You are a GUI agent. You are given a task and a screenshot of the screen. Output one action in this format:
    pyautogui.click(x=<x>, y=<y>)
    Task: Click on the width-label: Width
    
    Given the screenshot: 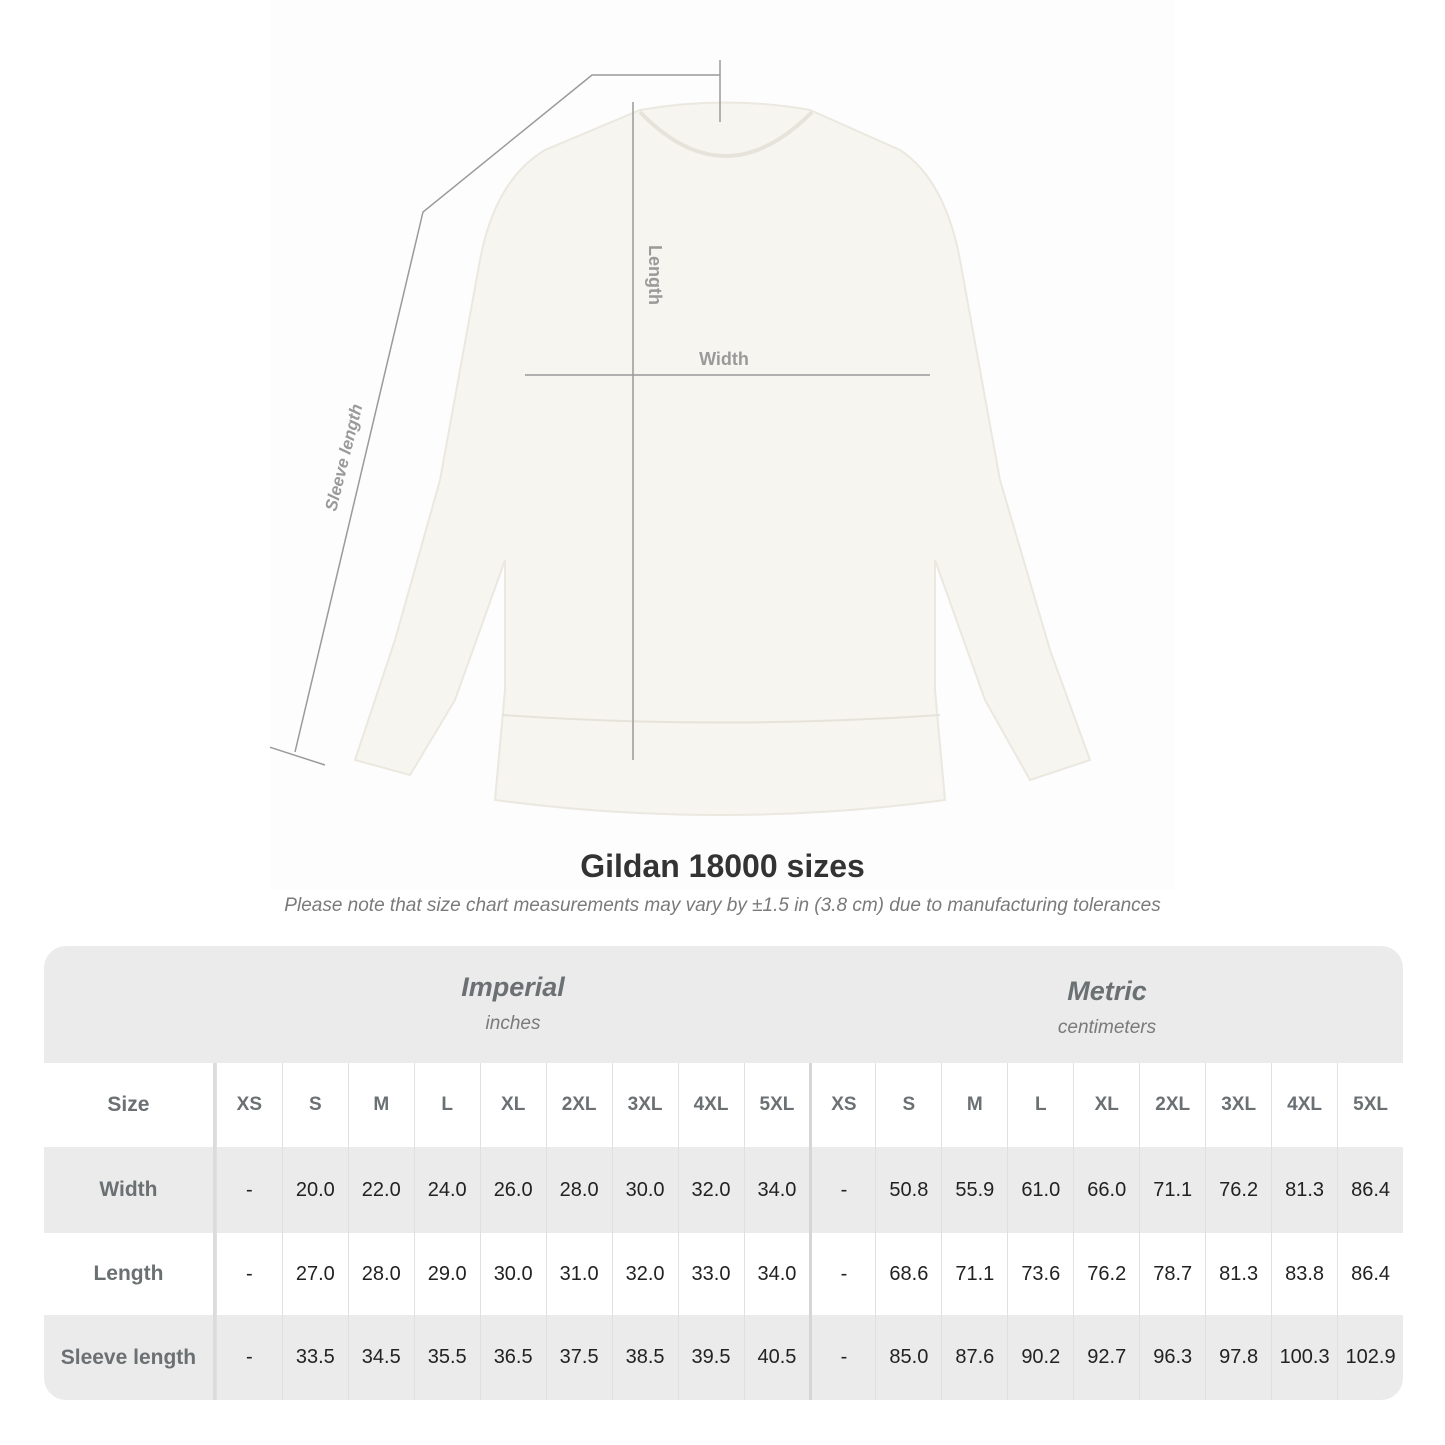 What is the action you would take?
    pyautogui.click(x=724, y=359)
    